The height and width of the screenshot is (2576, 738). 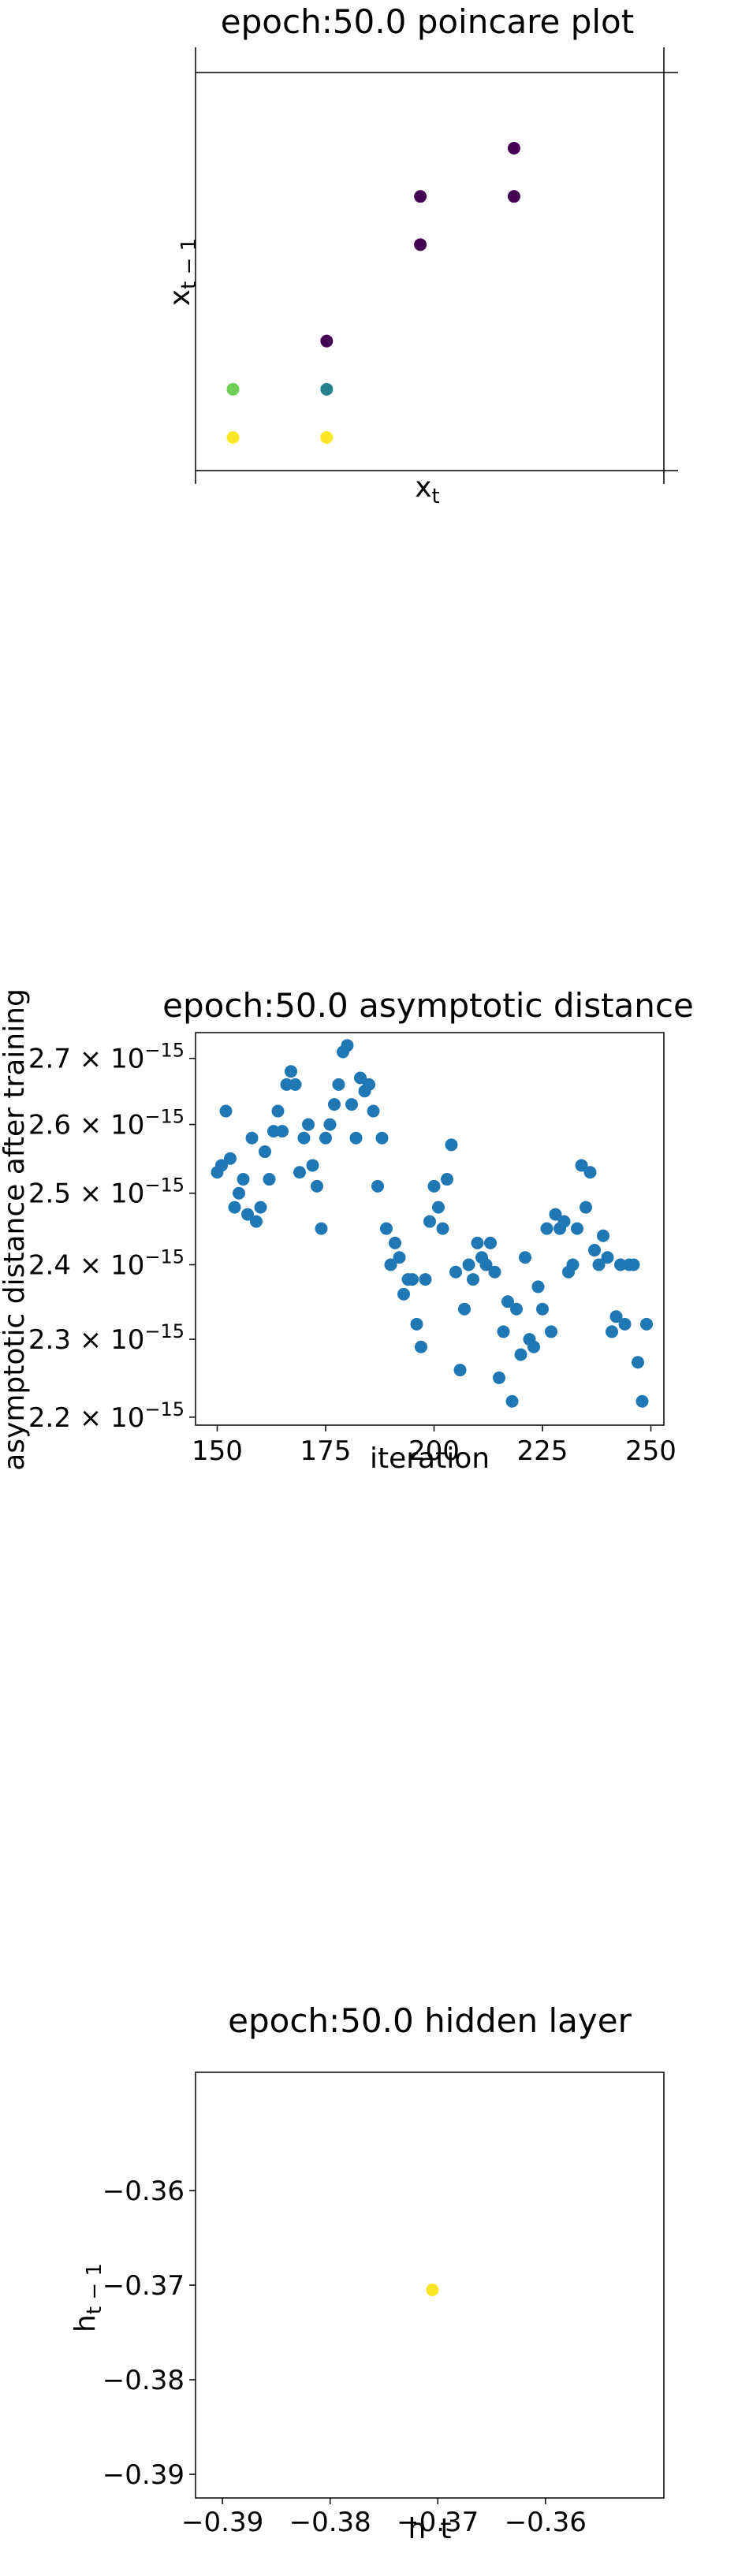 I want to click on poincare-chart: epoch:50.0 poincare plot xt xt − 1, so click(x=421, y=255).